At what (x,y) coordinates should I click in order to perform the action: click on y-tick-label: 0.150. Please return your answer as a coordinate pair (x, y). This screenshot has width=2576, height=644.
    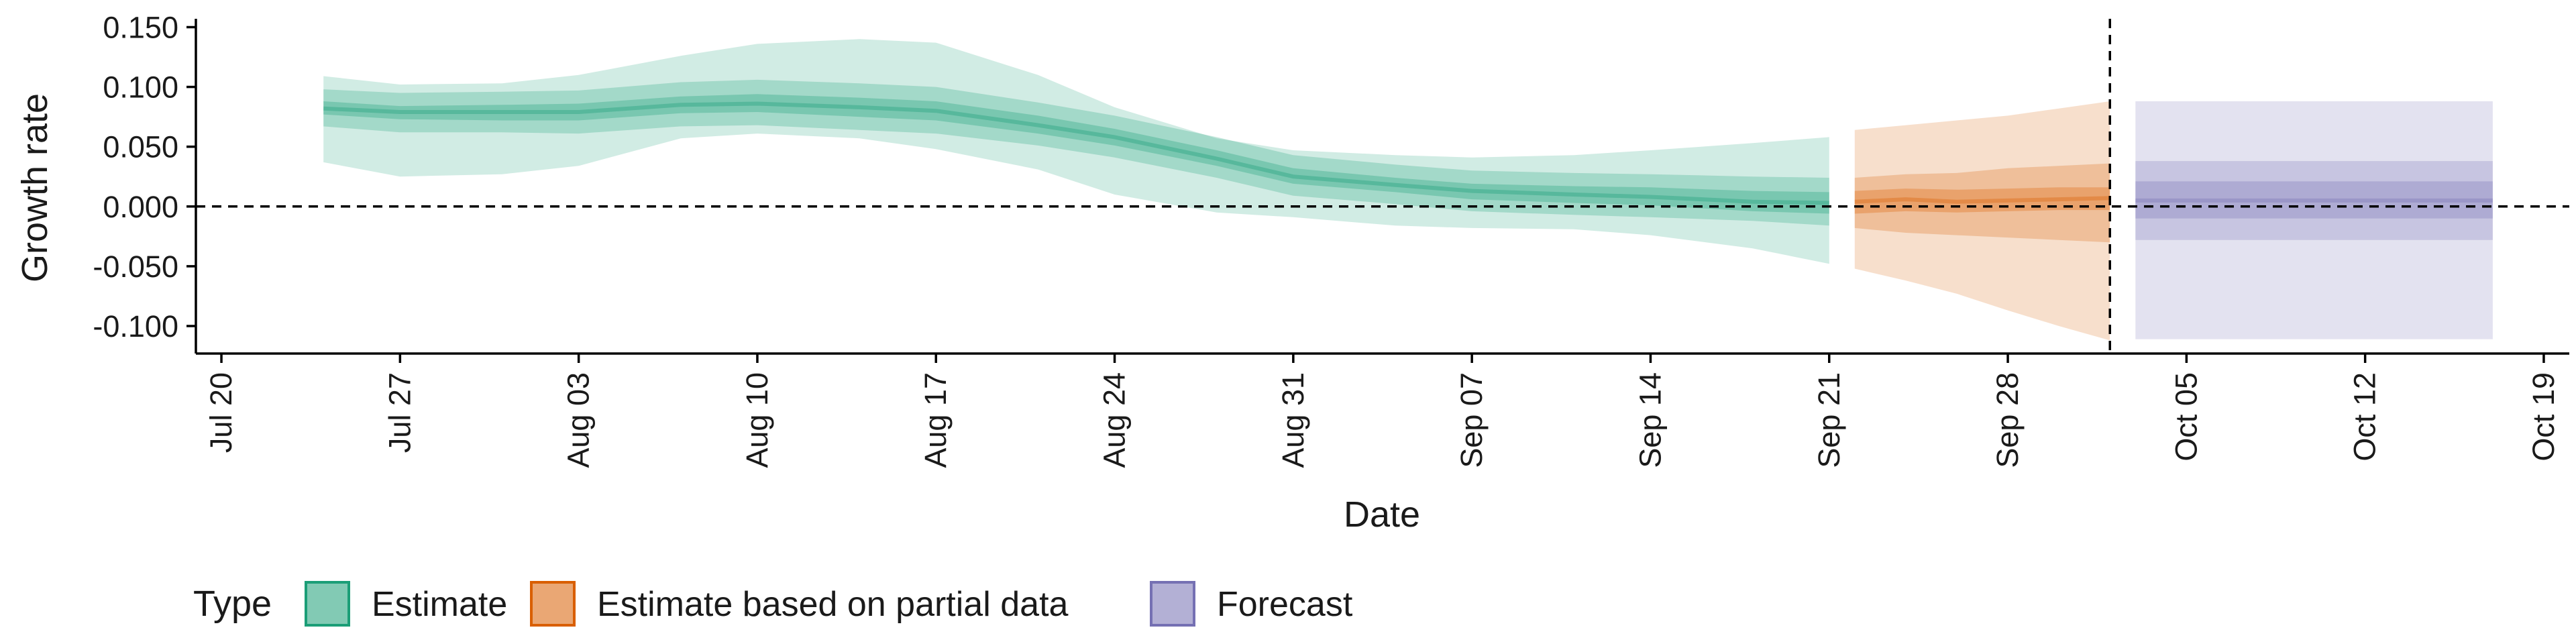
    Looking at the image, I should click on (140, 27).